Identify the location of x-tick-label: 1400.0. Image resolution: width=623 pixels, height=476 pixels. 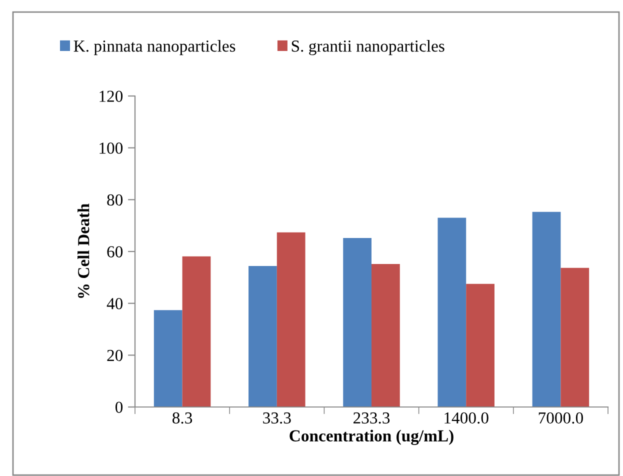
(466, 418).